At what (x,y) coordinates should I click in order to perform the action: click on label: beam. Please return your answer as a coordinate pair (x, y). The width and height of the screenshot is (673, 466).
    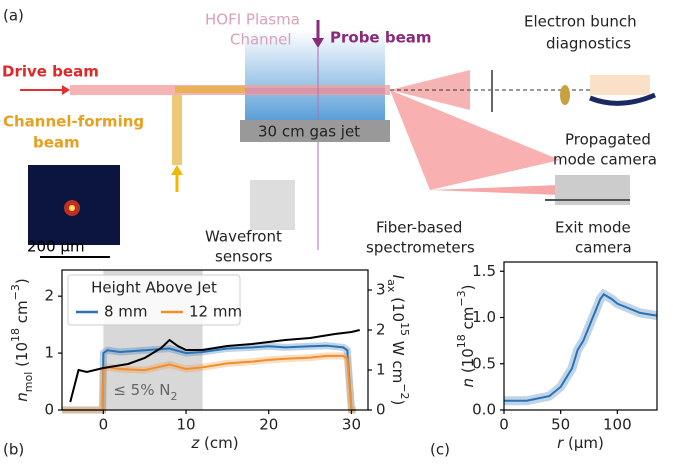
    Looking at the image, I should click on (56, 143).